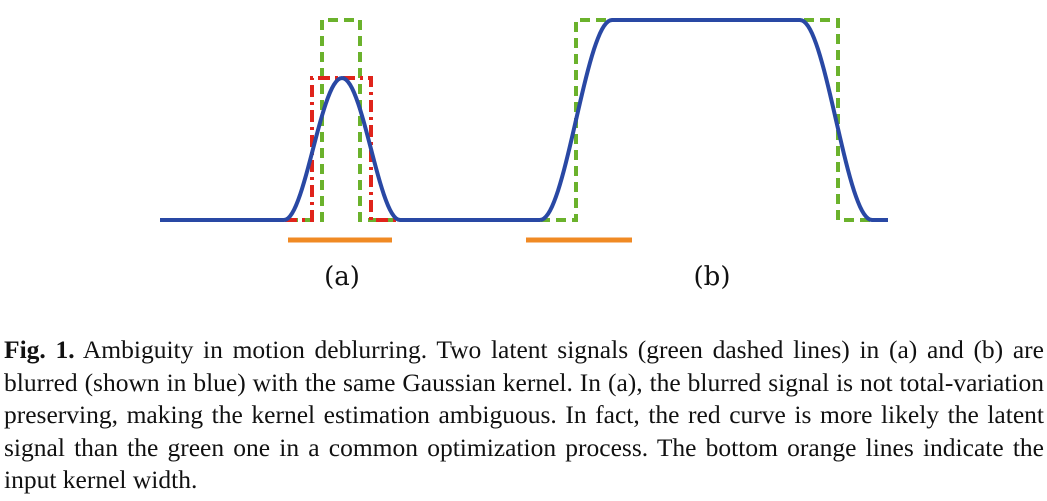 This screenshot has width=1047, height=501. I want to click on blue-blurred-signal-a, so click(350, 148).